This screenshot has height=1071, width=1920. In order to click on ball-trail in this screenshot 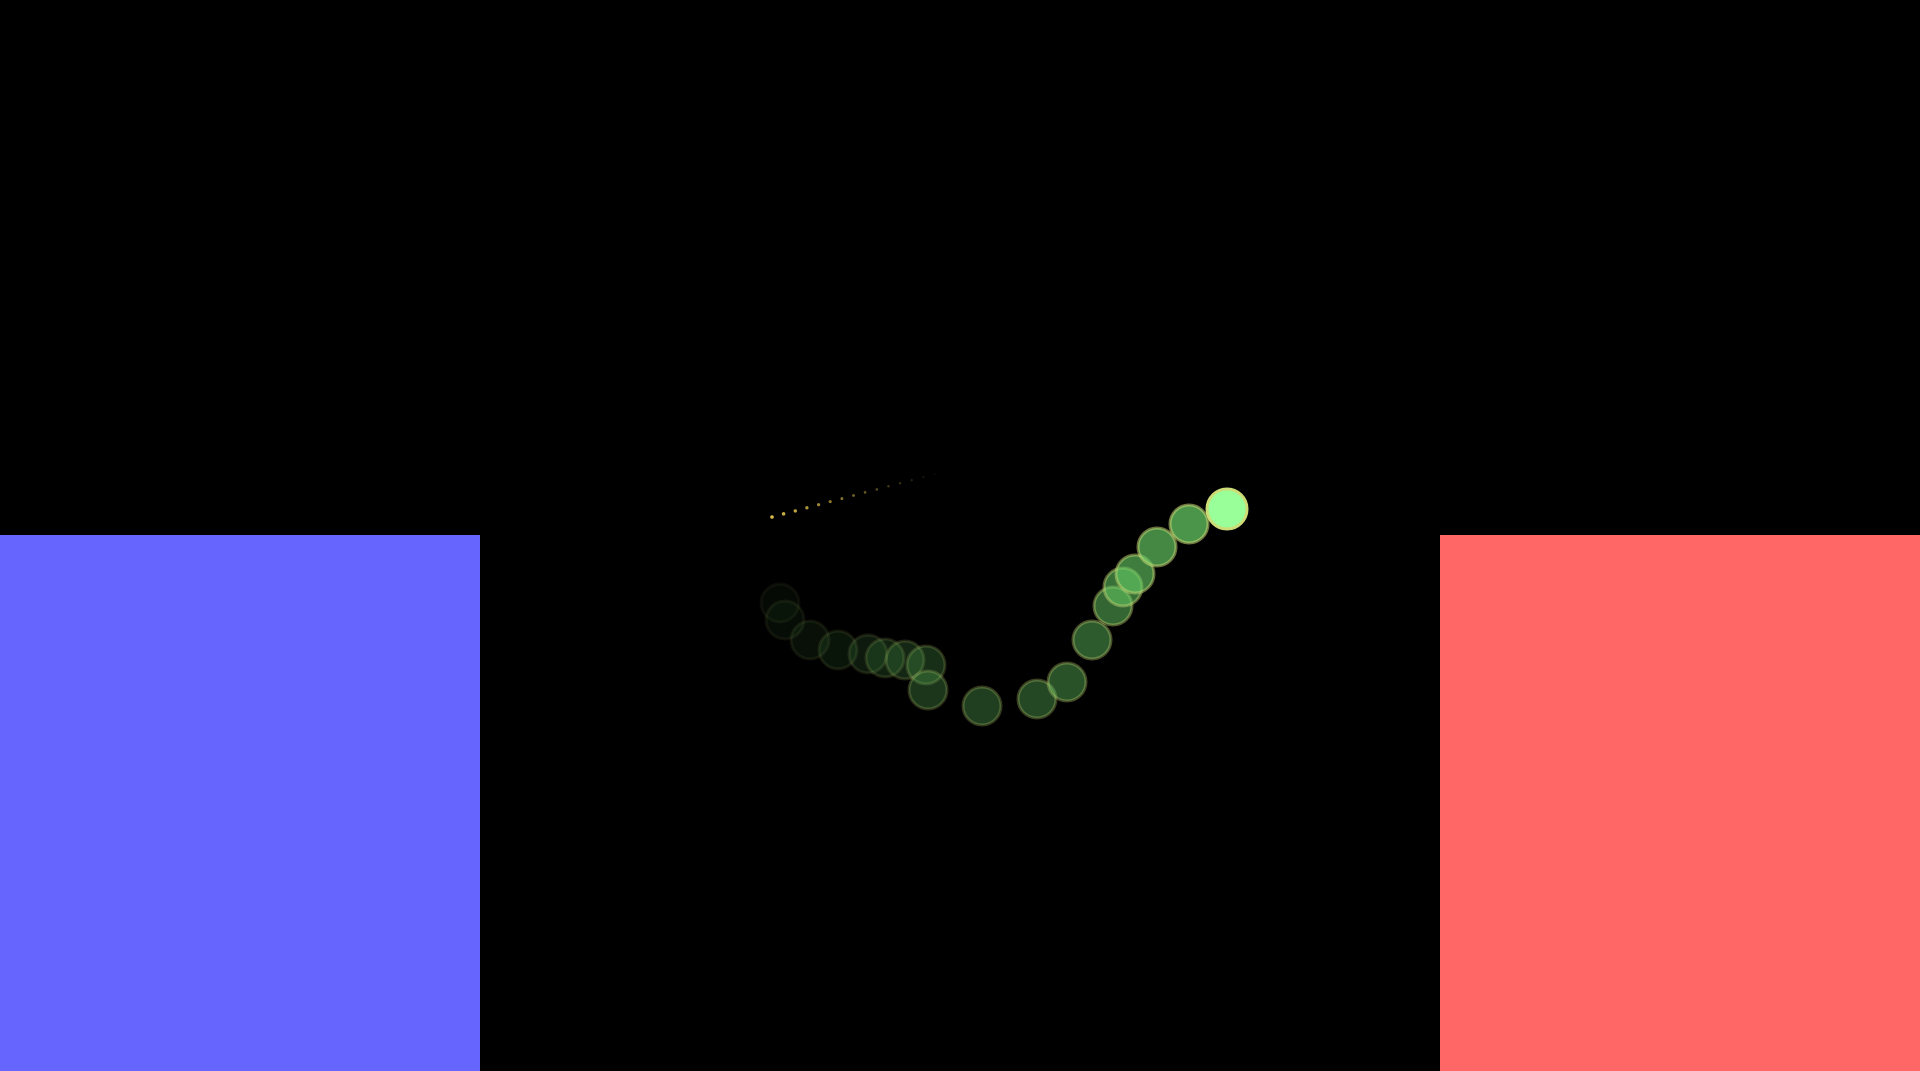, I will do `click(984, 615)`.